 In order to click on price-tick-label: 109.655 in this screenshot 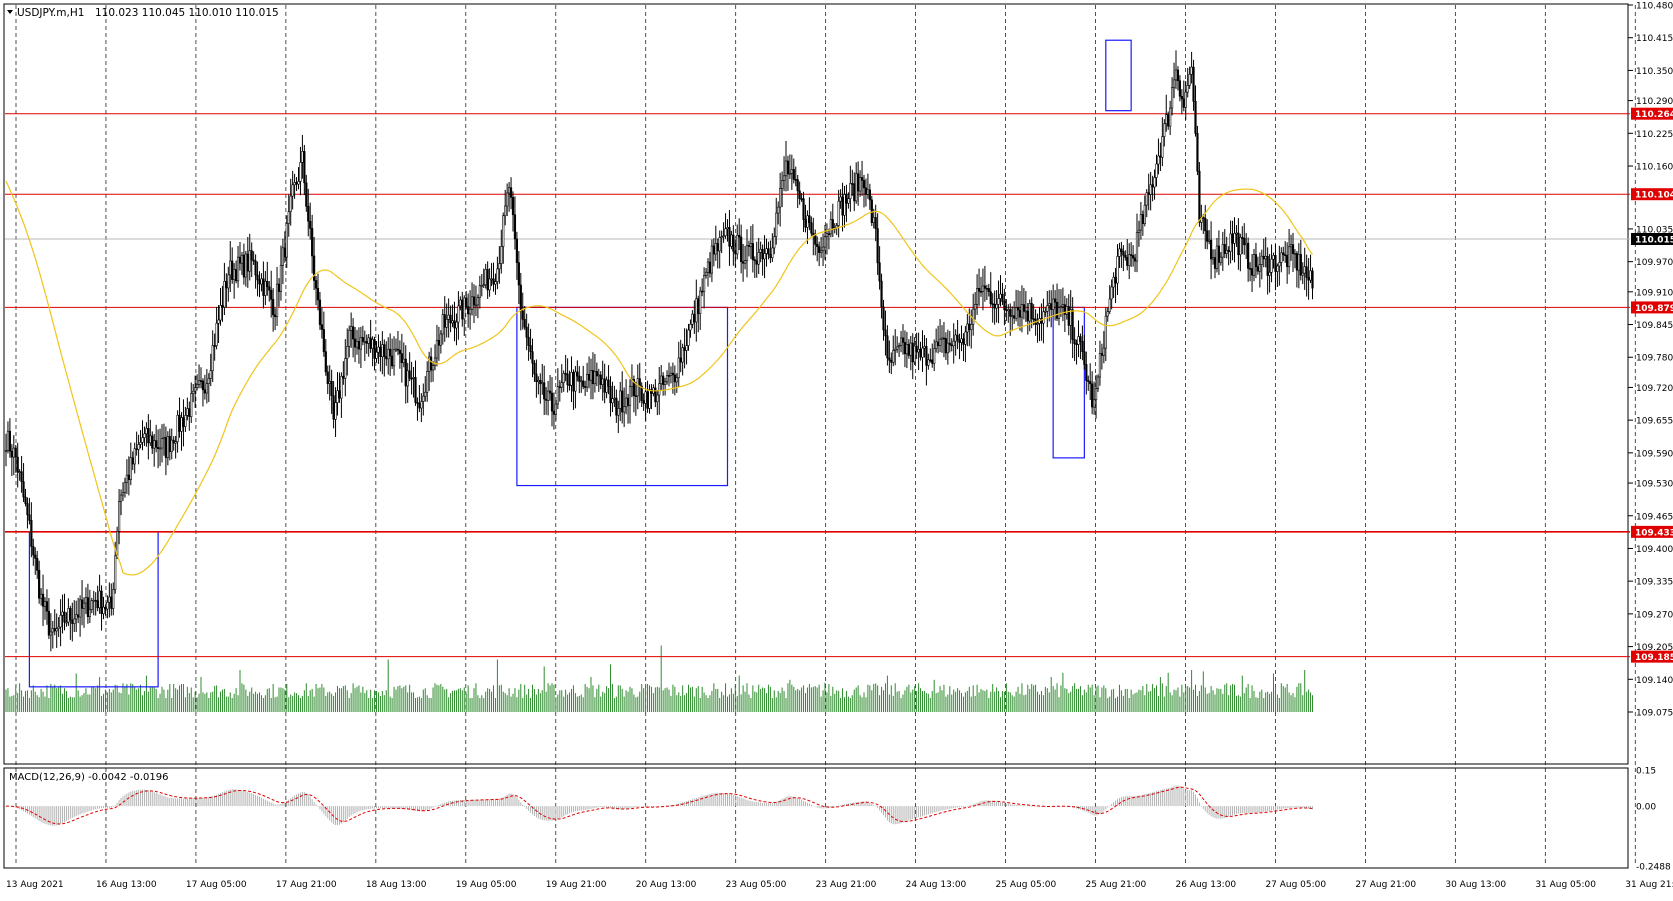, I will do `click(1654, 422)`.